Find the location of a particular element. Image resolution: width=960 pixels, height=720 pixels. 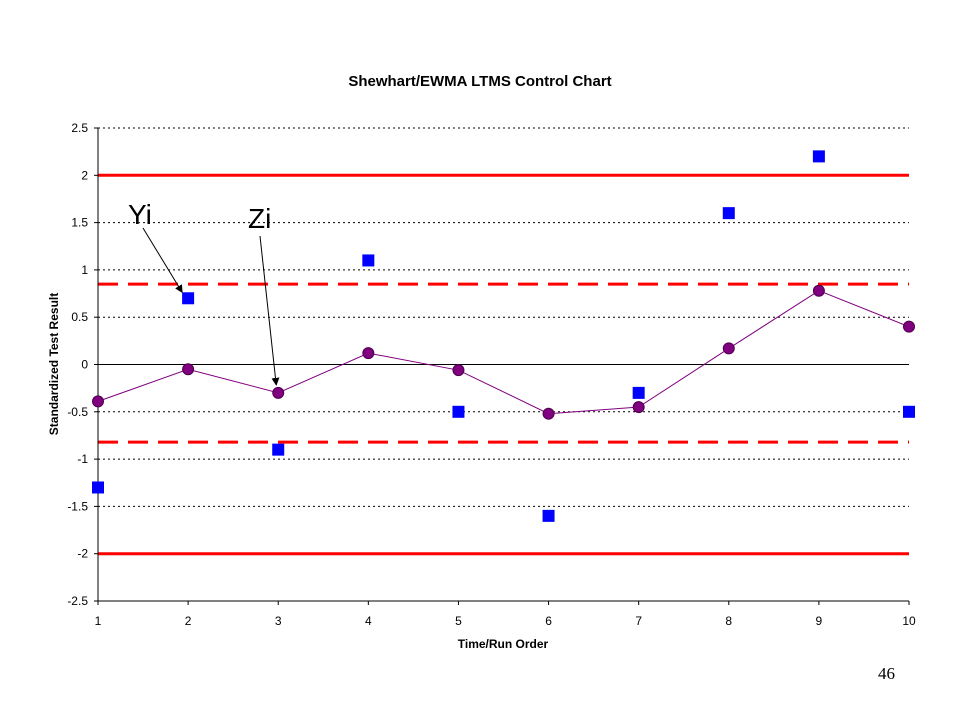

y-tick-label: 1.5 is located at coordinates (79, 223).